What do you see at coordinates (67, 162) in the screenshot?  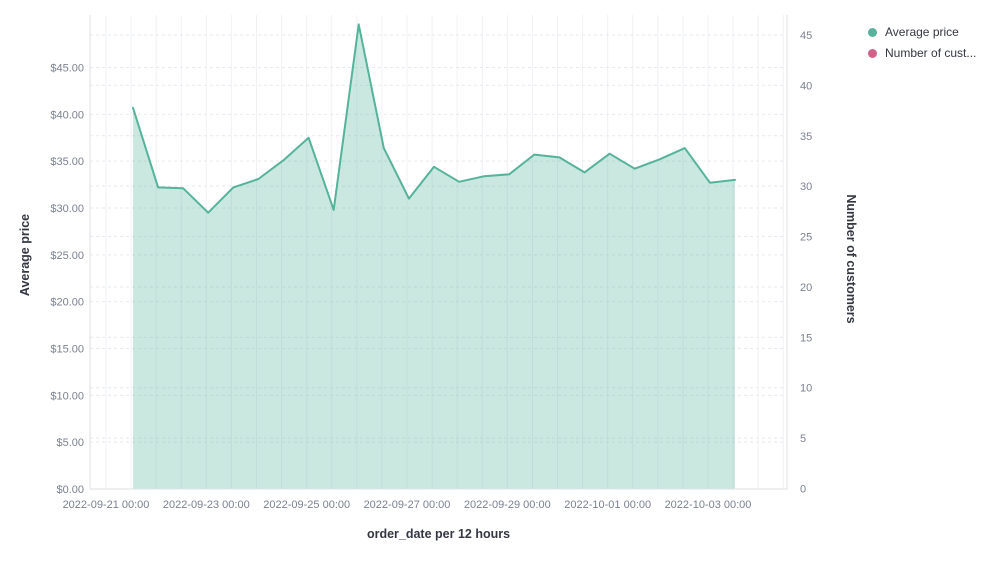 I see `y-left-tick-label: $35.00` at bounding box center [67, 162].